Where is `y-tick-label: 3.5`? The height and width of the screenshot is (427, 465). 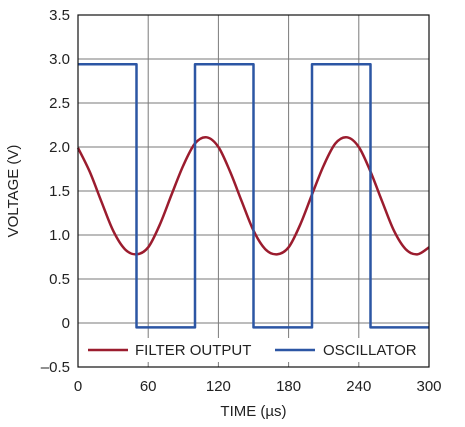 y-tick-label: 3.5 is located at coordinates (59, 15).